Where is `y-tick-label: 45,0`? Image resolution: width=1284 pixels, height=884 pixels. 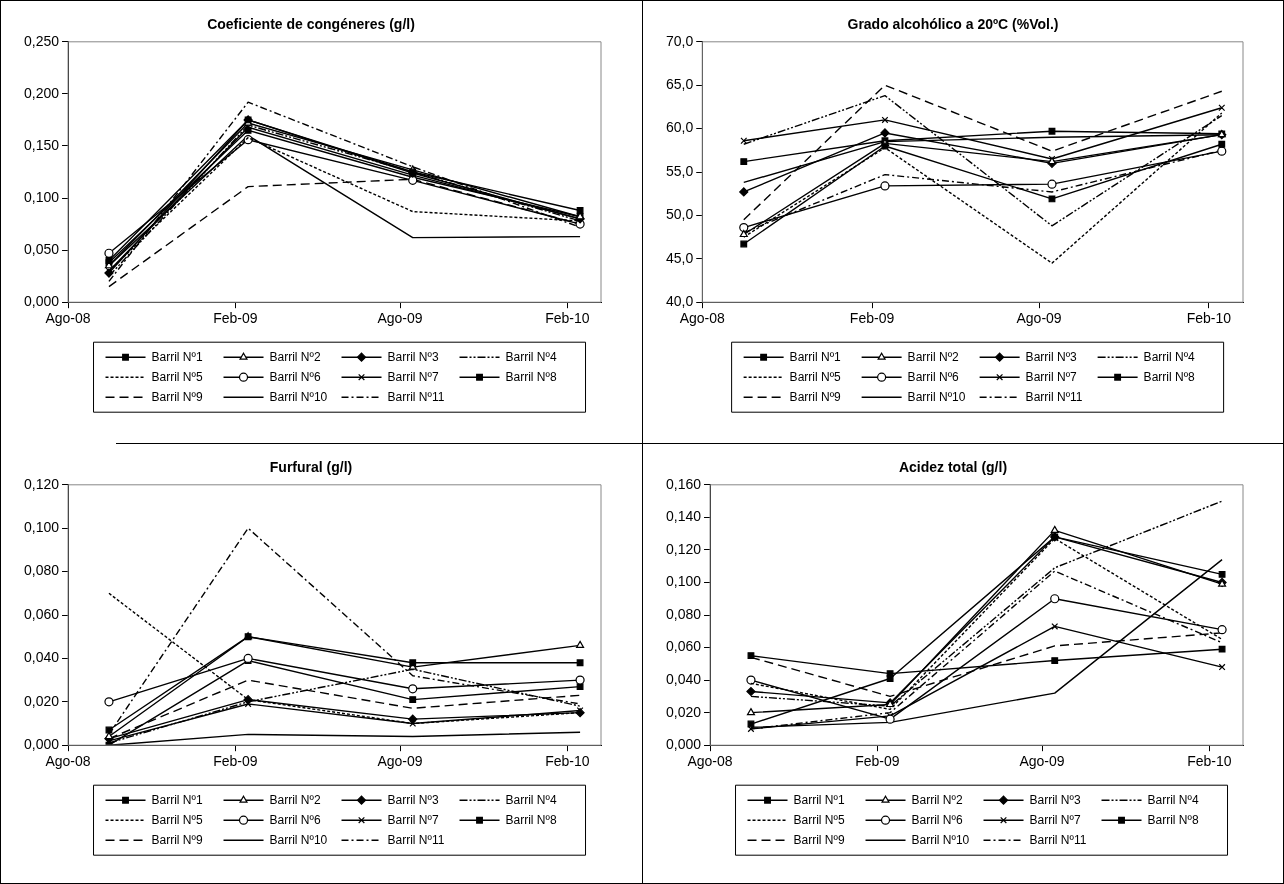 y-tick-label: 45,0 is located at coordinates (680, 257).